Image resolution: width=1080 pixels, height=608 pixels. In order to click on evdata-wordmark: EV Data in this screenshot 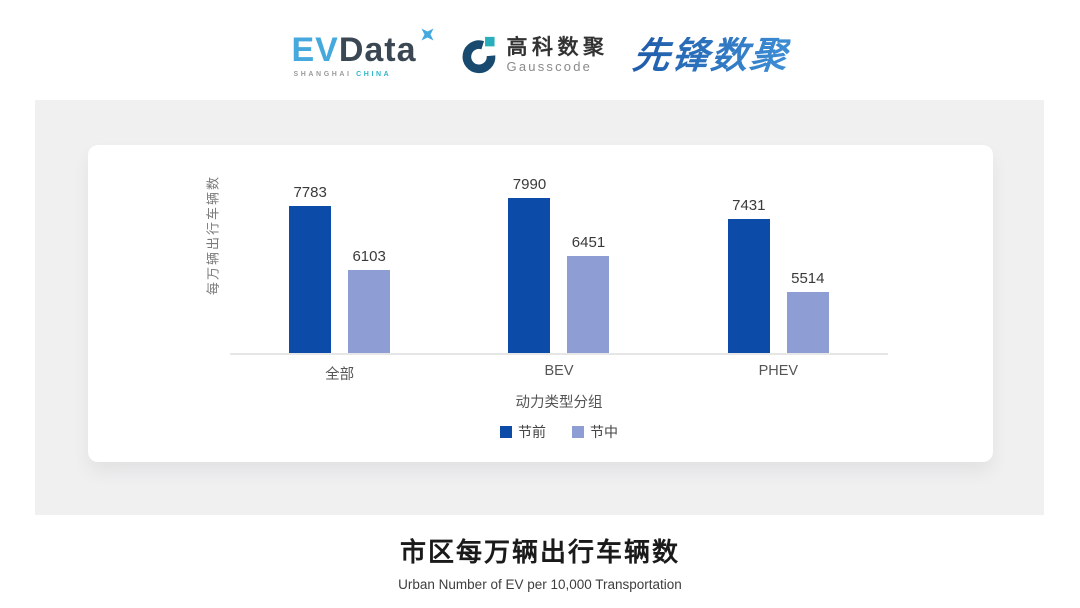, I will do `click(363, 48)`.